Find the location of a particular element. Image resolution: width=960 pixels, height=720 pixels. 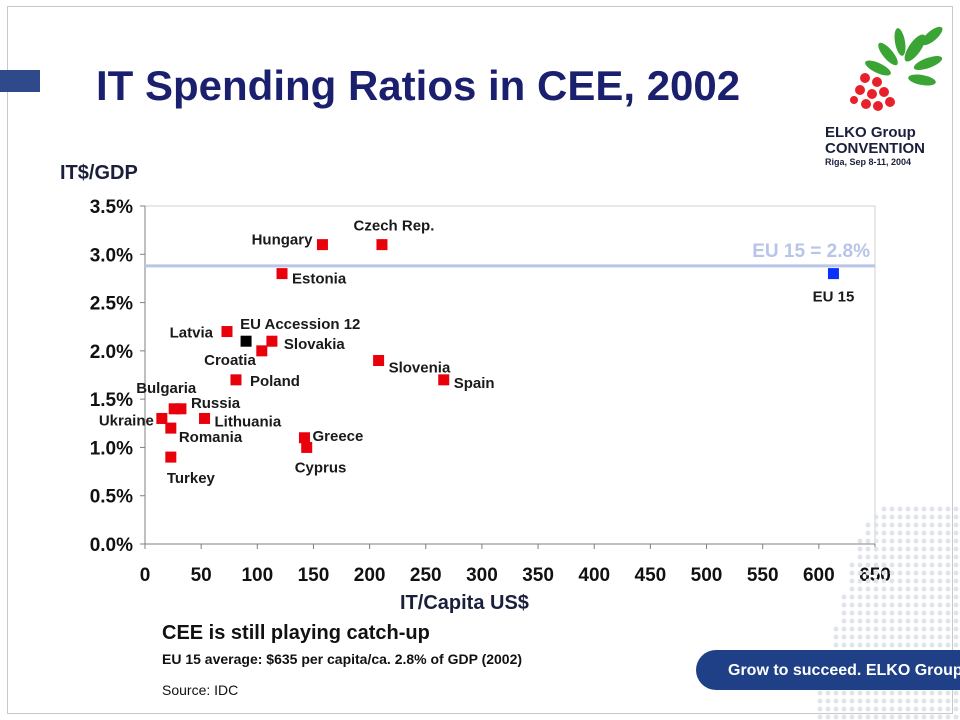

data-label: Bulgaria is located at coordinates (166, 388).